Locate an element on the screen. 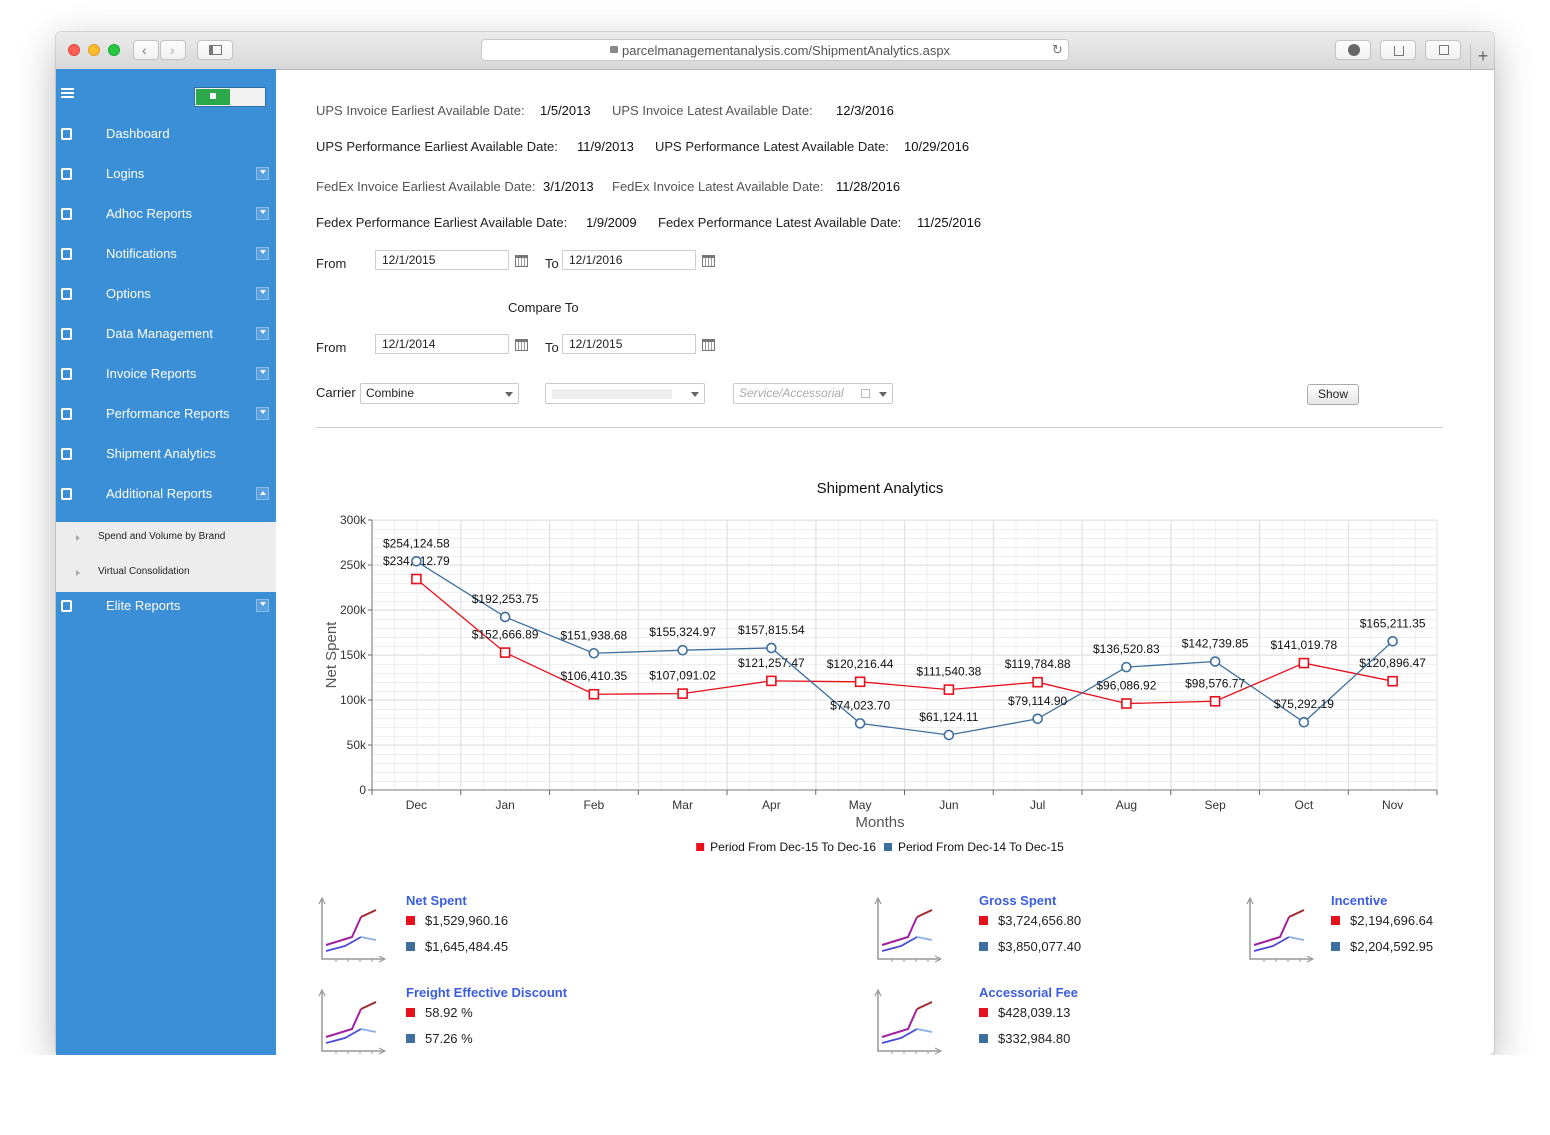 The image size is (1550, 1135). submenu-item: Virtual Consolidation is located at coordinates (144, 571).